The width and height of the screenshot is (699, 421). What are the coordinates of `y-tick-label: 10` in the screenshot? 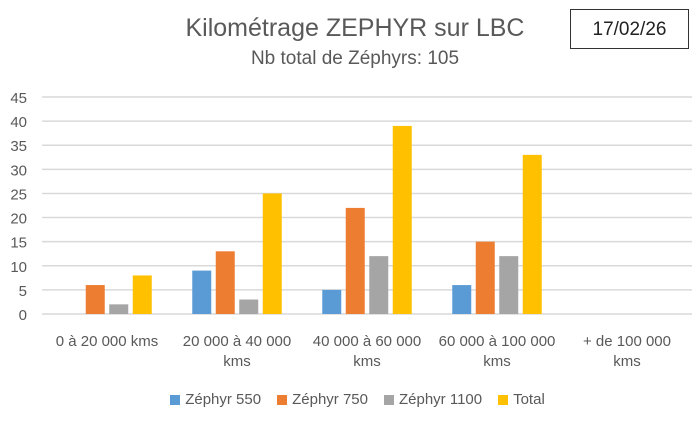 It's located at (18, 267).